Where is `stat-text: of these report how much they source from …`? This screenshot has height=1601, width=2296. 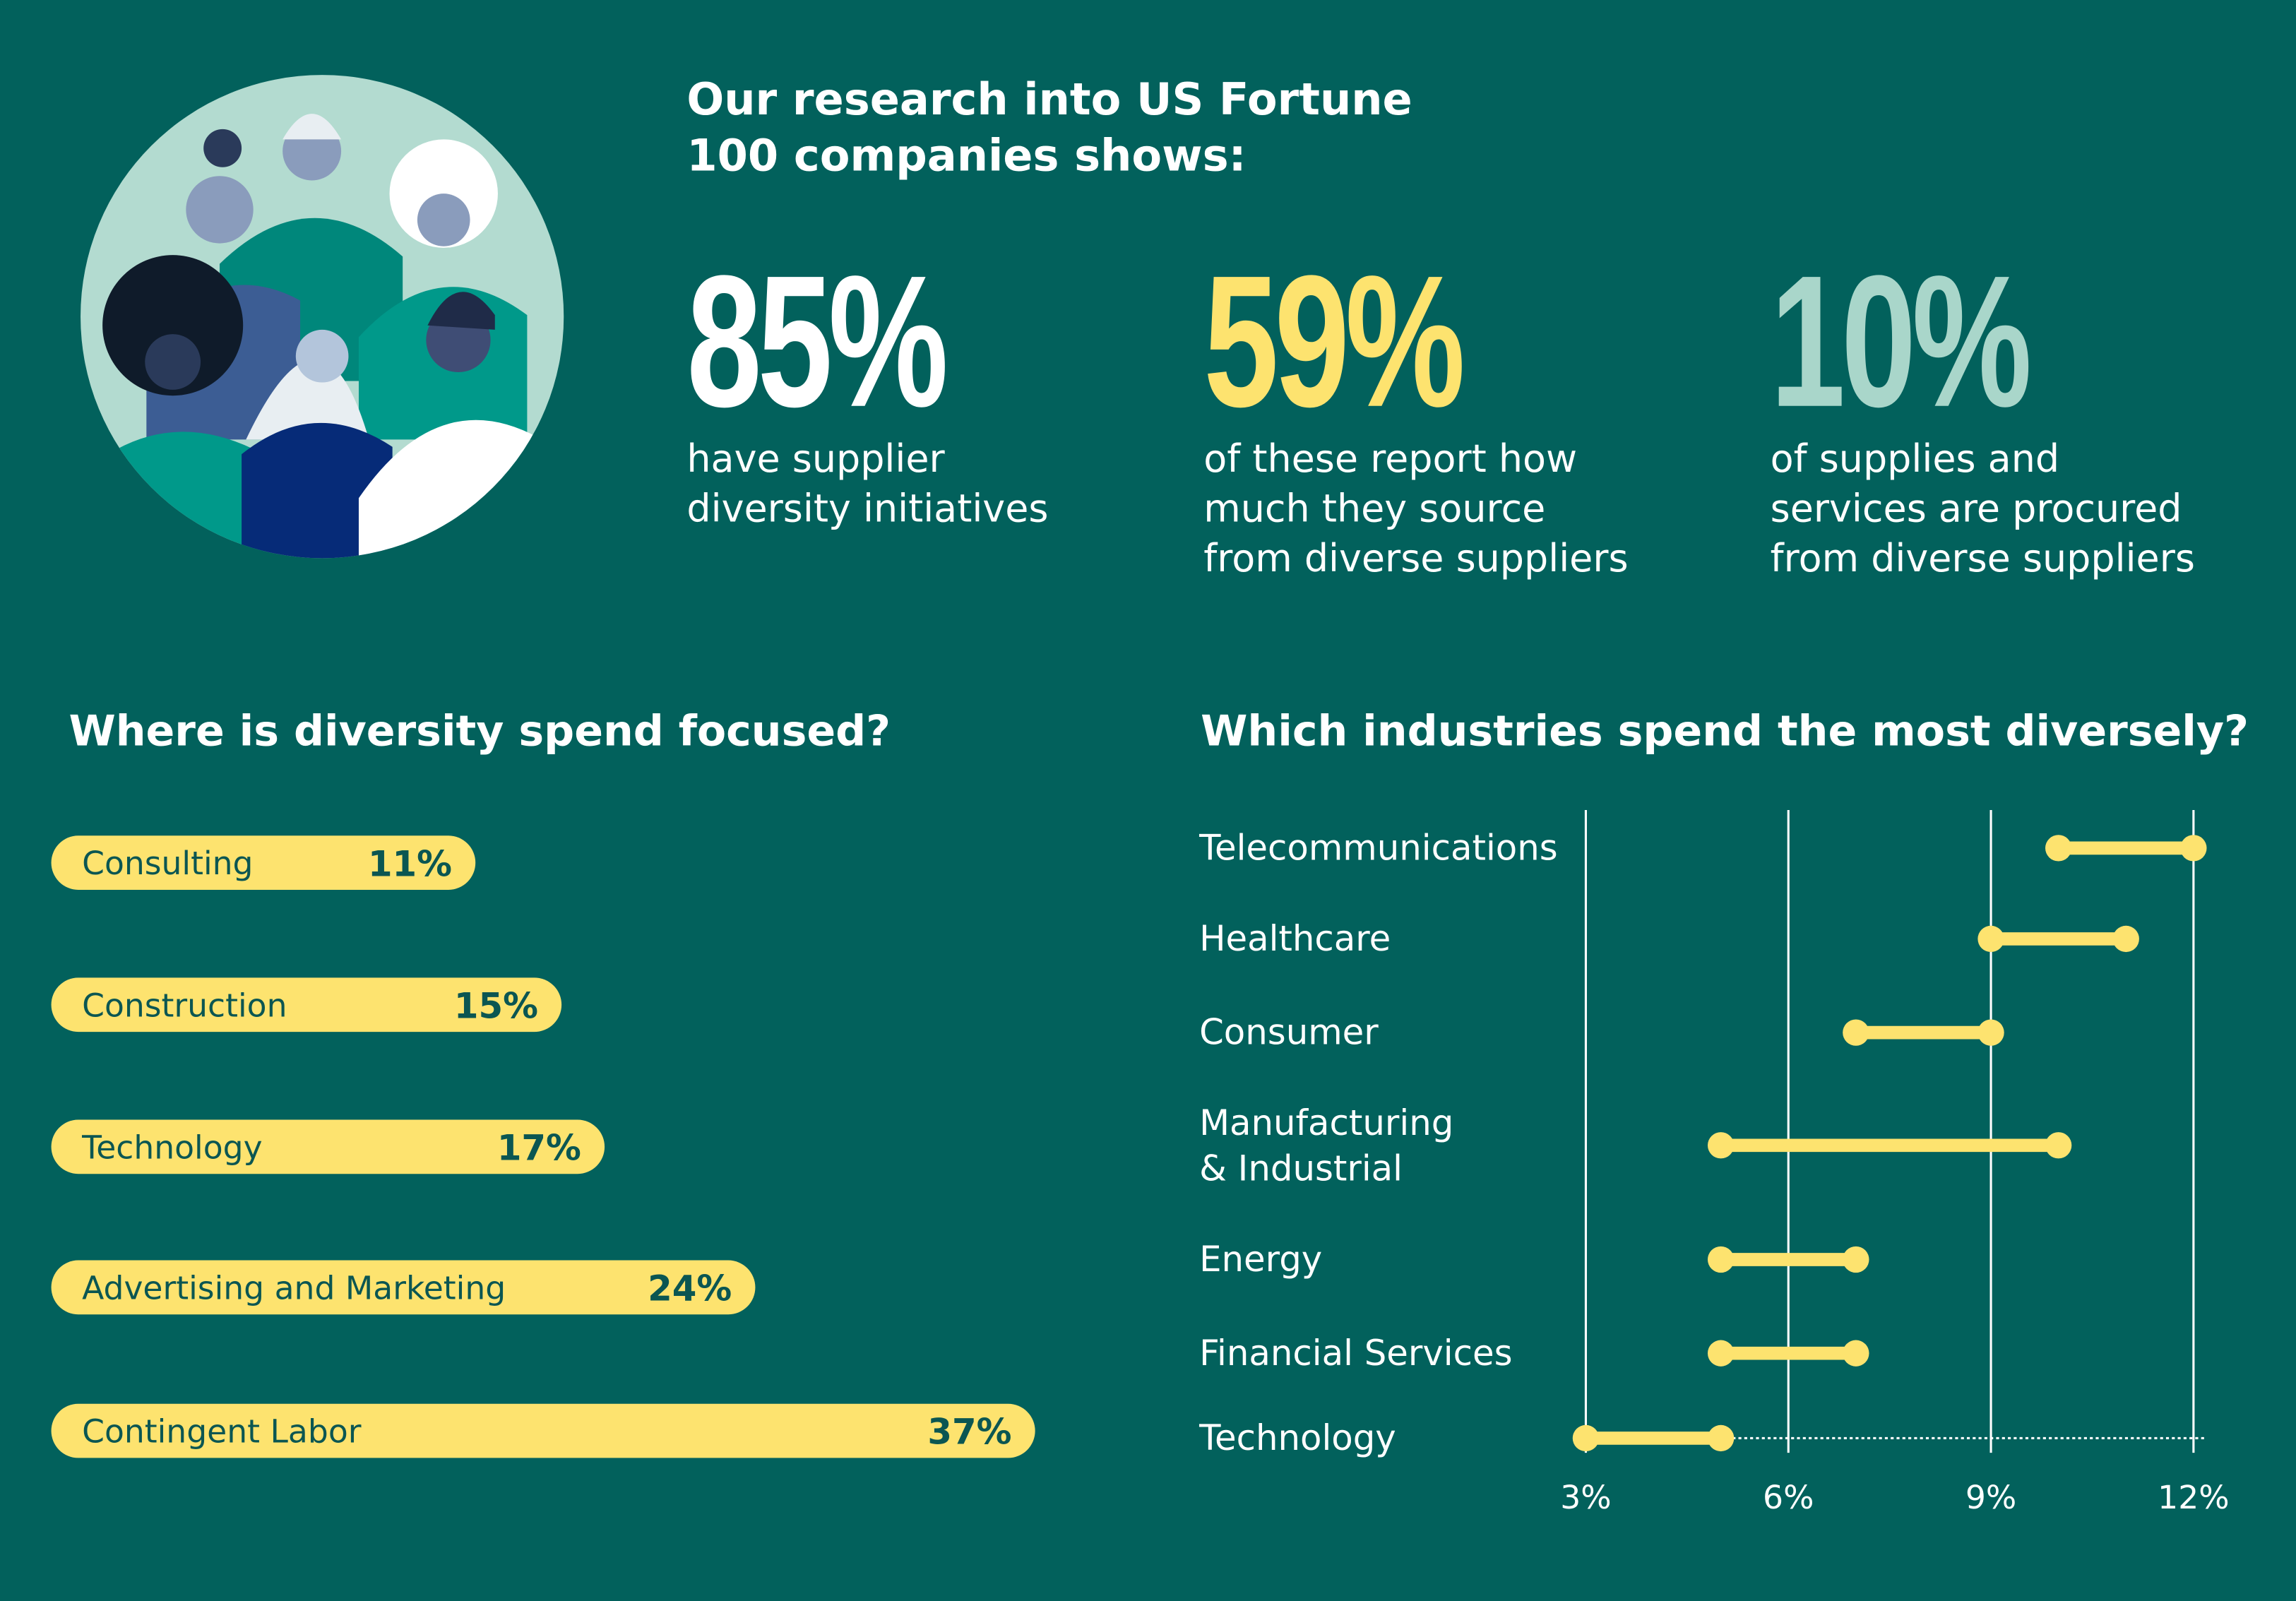 stat-text: of these report how much they source from … is located at coordinates (1415, 509).